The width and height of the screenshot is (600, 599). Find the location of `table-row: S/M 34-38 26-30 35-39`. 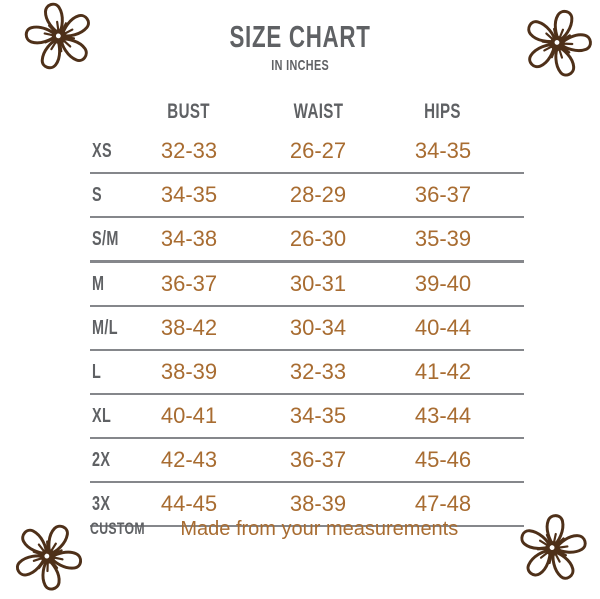

table-row: S/M 34-38 26-30 35-39 is located at coordinates (307, 240).